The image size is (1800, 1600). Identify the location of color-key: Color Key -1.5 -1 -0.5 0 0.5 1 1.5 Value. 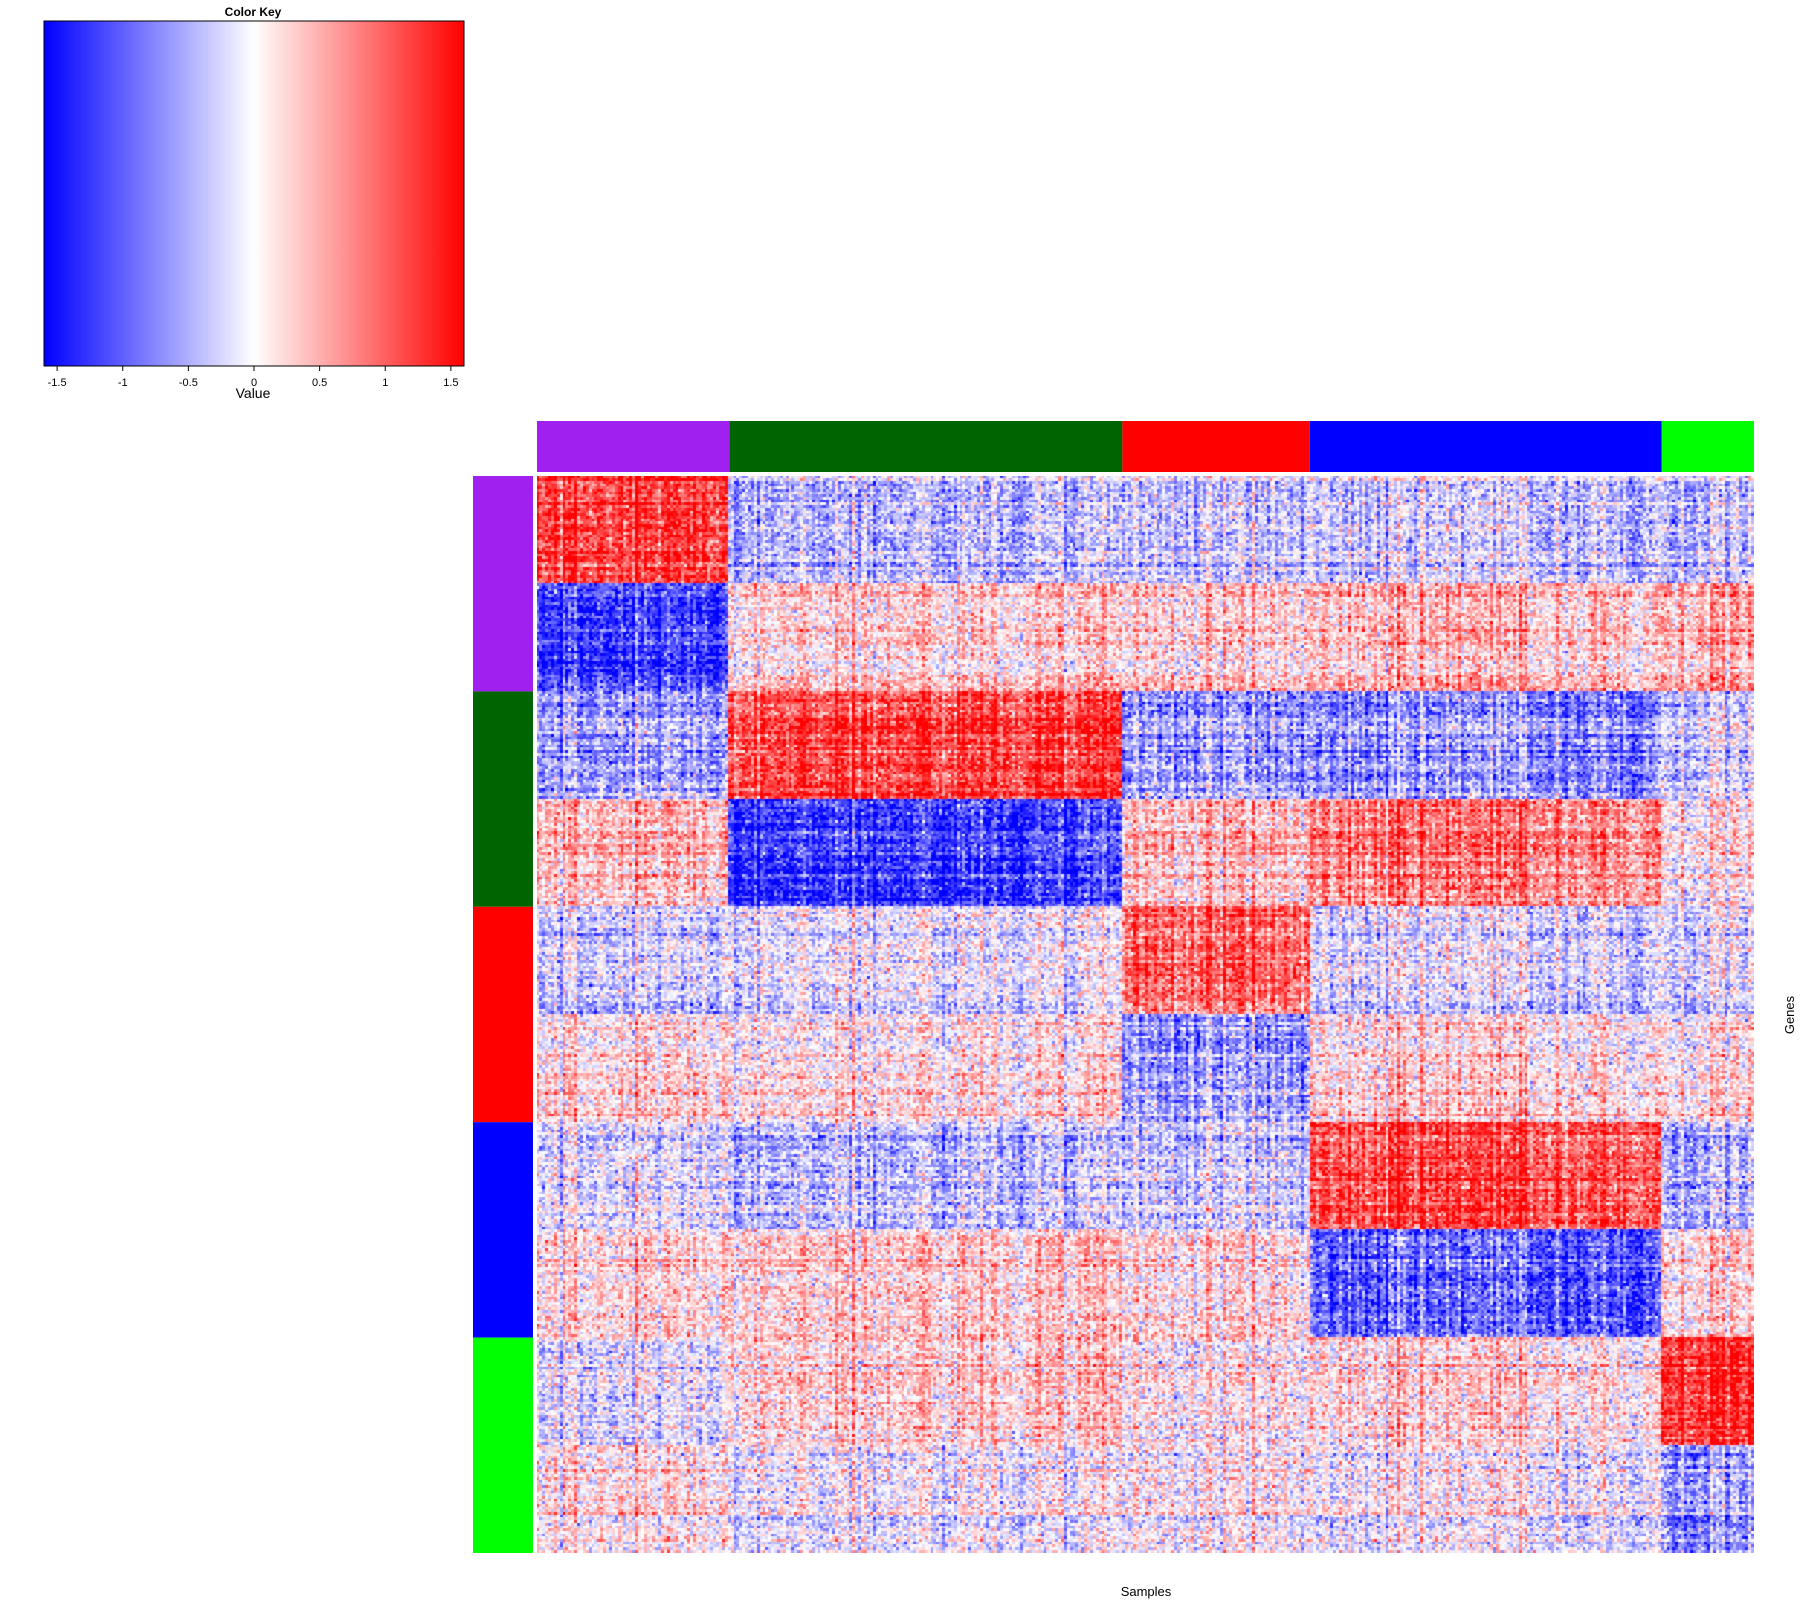
(254, 203).